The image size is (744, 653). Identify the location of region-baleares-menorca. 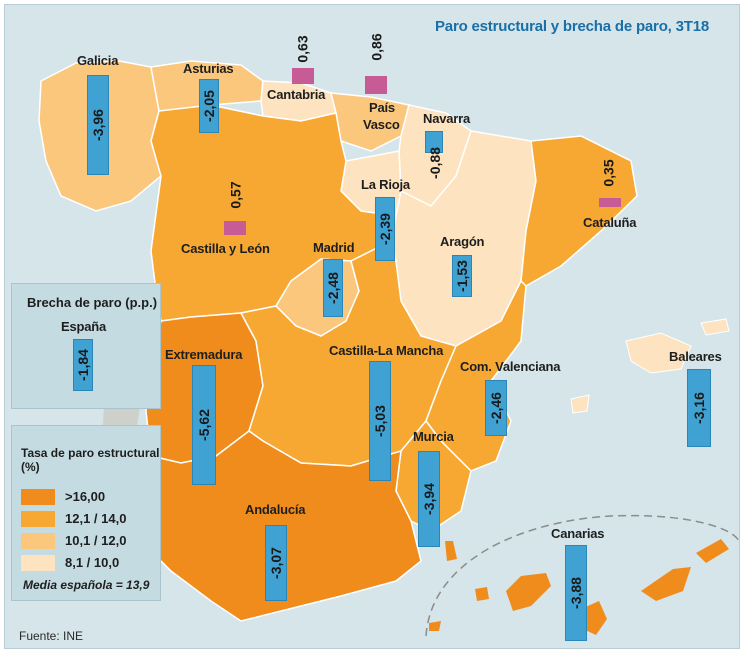
(715, 327).